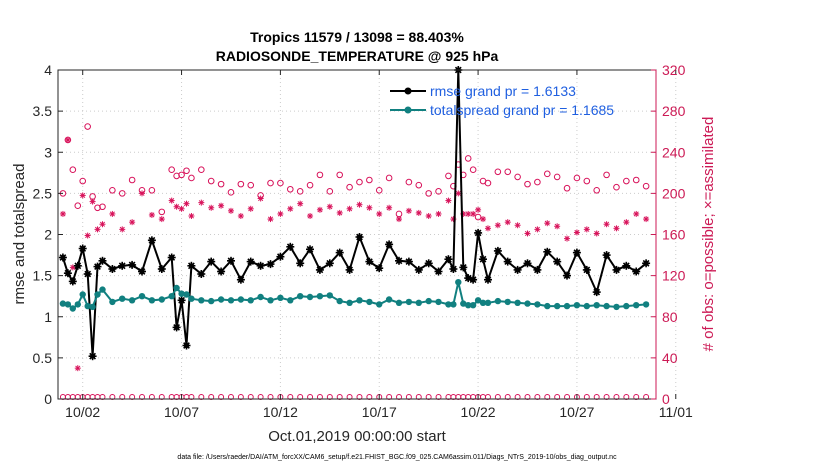 This screenshot has height=470, width=830. Describe the element at coordinates (43, 358) in the screenshot. I see `y-tick-label: 0.5` at that location.